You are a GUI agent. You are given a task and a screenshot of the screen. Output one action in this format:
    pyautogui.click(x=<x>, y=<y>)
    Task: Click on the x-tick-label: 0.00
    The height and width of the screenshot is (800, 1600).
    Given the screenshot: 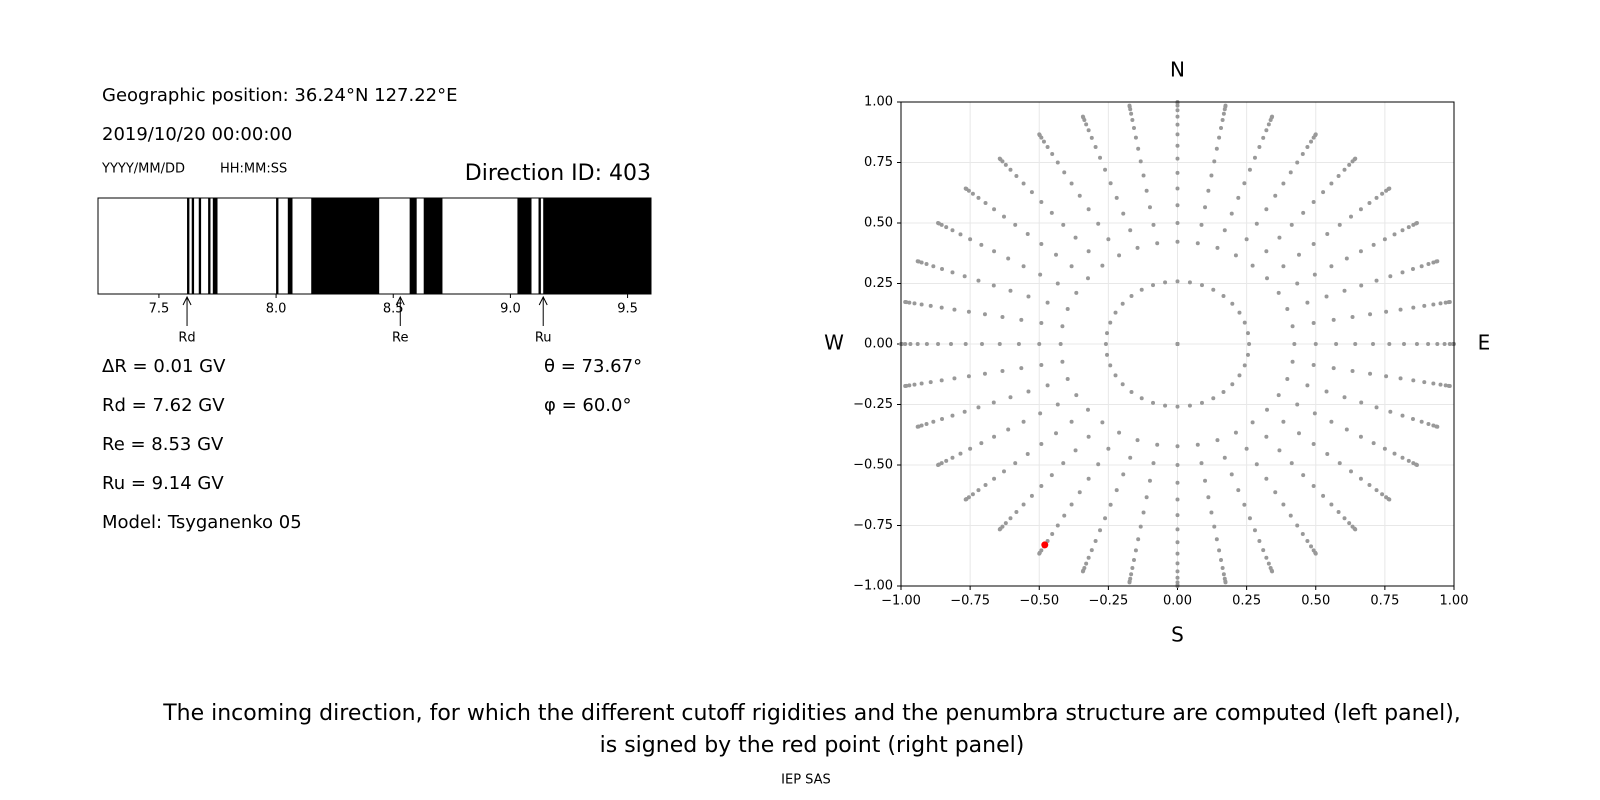 What is the action you would take?
    pyautogui.click(x=1177, y=601)
    